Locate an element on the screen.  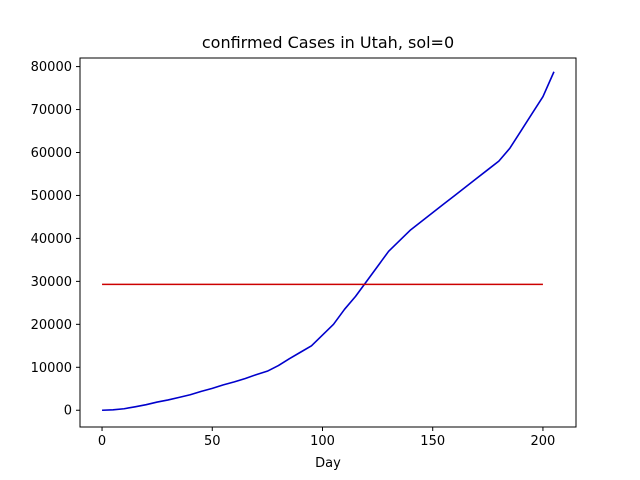
y-tick-label: 20000 is located at coordinates (51, 325).